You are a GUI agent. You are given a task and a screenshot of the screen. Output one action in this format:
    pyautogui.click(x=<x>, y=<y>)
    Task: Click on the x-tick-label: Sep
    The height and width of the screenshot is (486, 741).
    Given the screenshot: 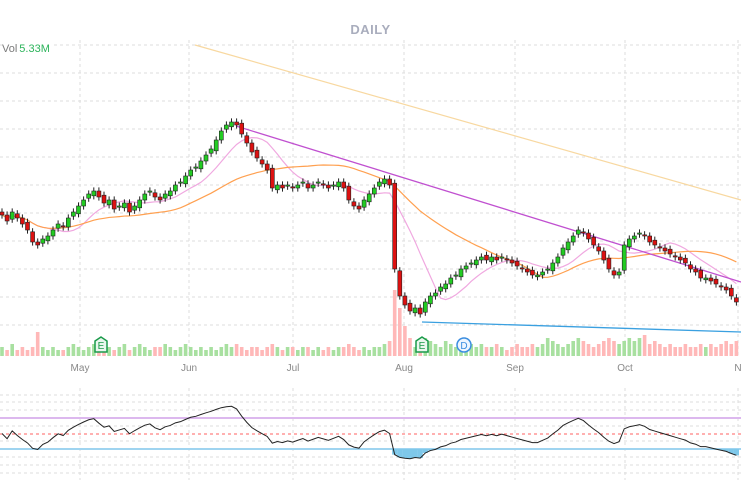 What is the action you would take?
    pyautogui.click(x=515, y=368)
    